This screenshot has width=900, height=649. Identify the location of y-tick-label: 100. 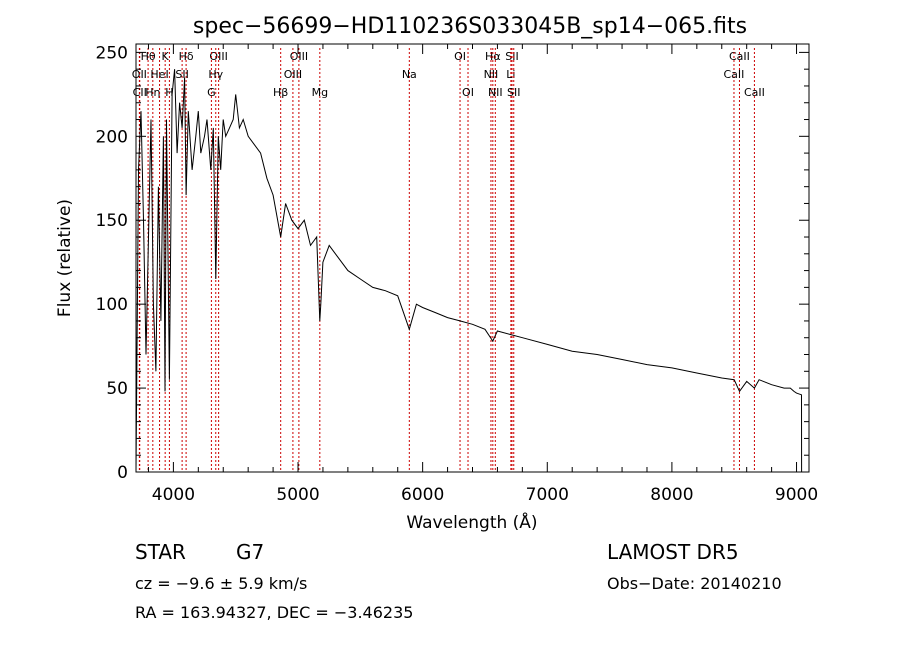
(112, 305).